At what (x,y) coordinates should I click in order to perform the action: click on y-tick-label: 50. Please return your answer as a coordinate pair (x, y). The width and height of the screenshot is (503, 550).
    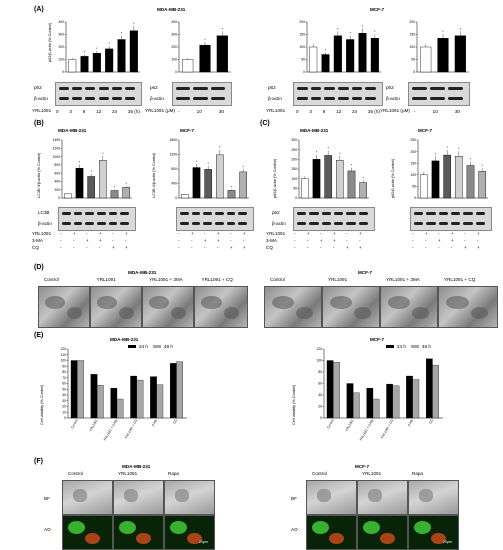
    Looking at the image, I should click on (413, 60).